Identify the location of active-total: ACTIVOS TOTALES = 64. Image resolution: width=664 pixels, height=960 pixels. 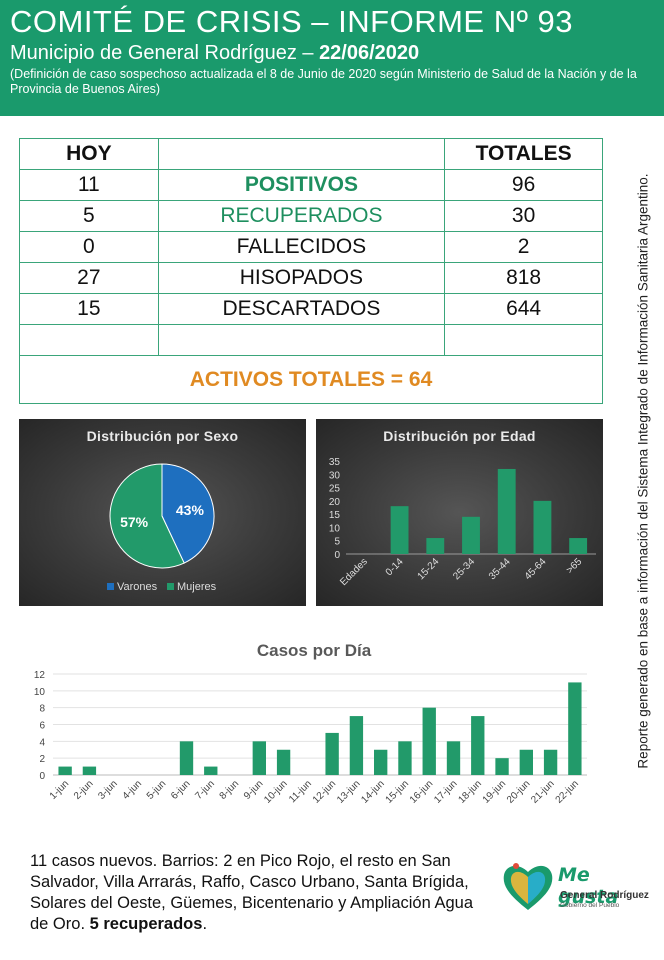
(311, 379).